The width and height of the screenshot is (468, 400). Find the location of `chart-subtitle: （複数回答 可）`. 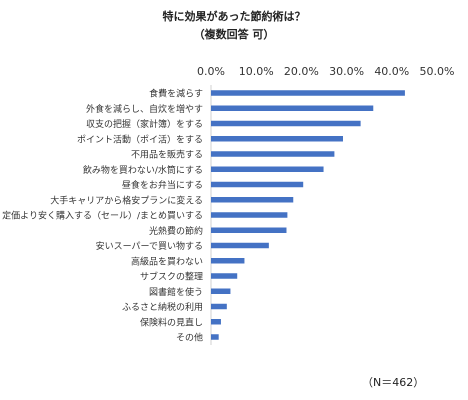

chart-subtitle: （複数回答 可） is located at coordinates (234, 34).